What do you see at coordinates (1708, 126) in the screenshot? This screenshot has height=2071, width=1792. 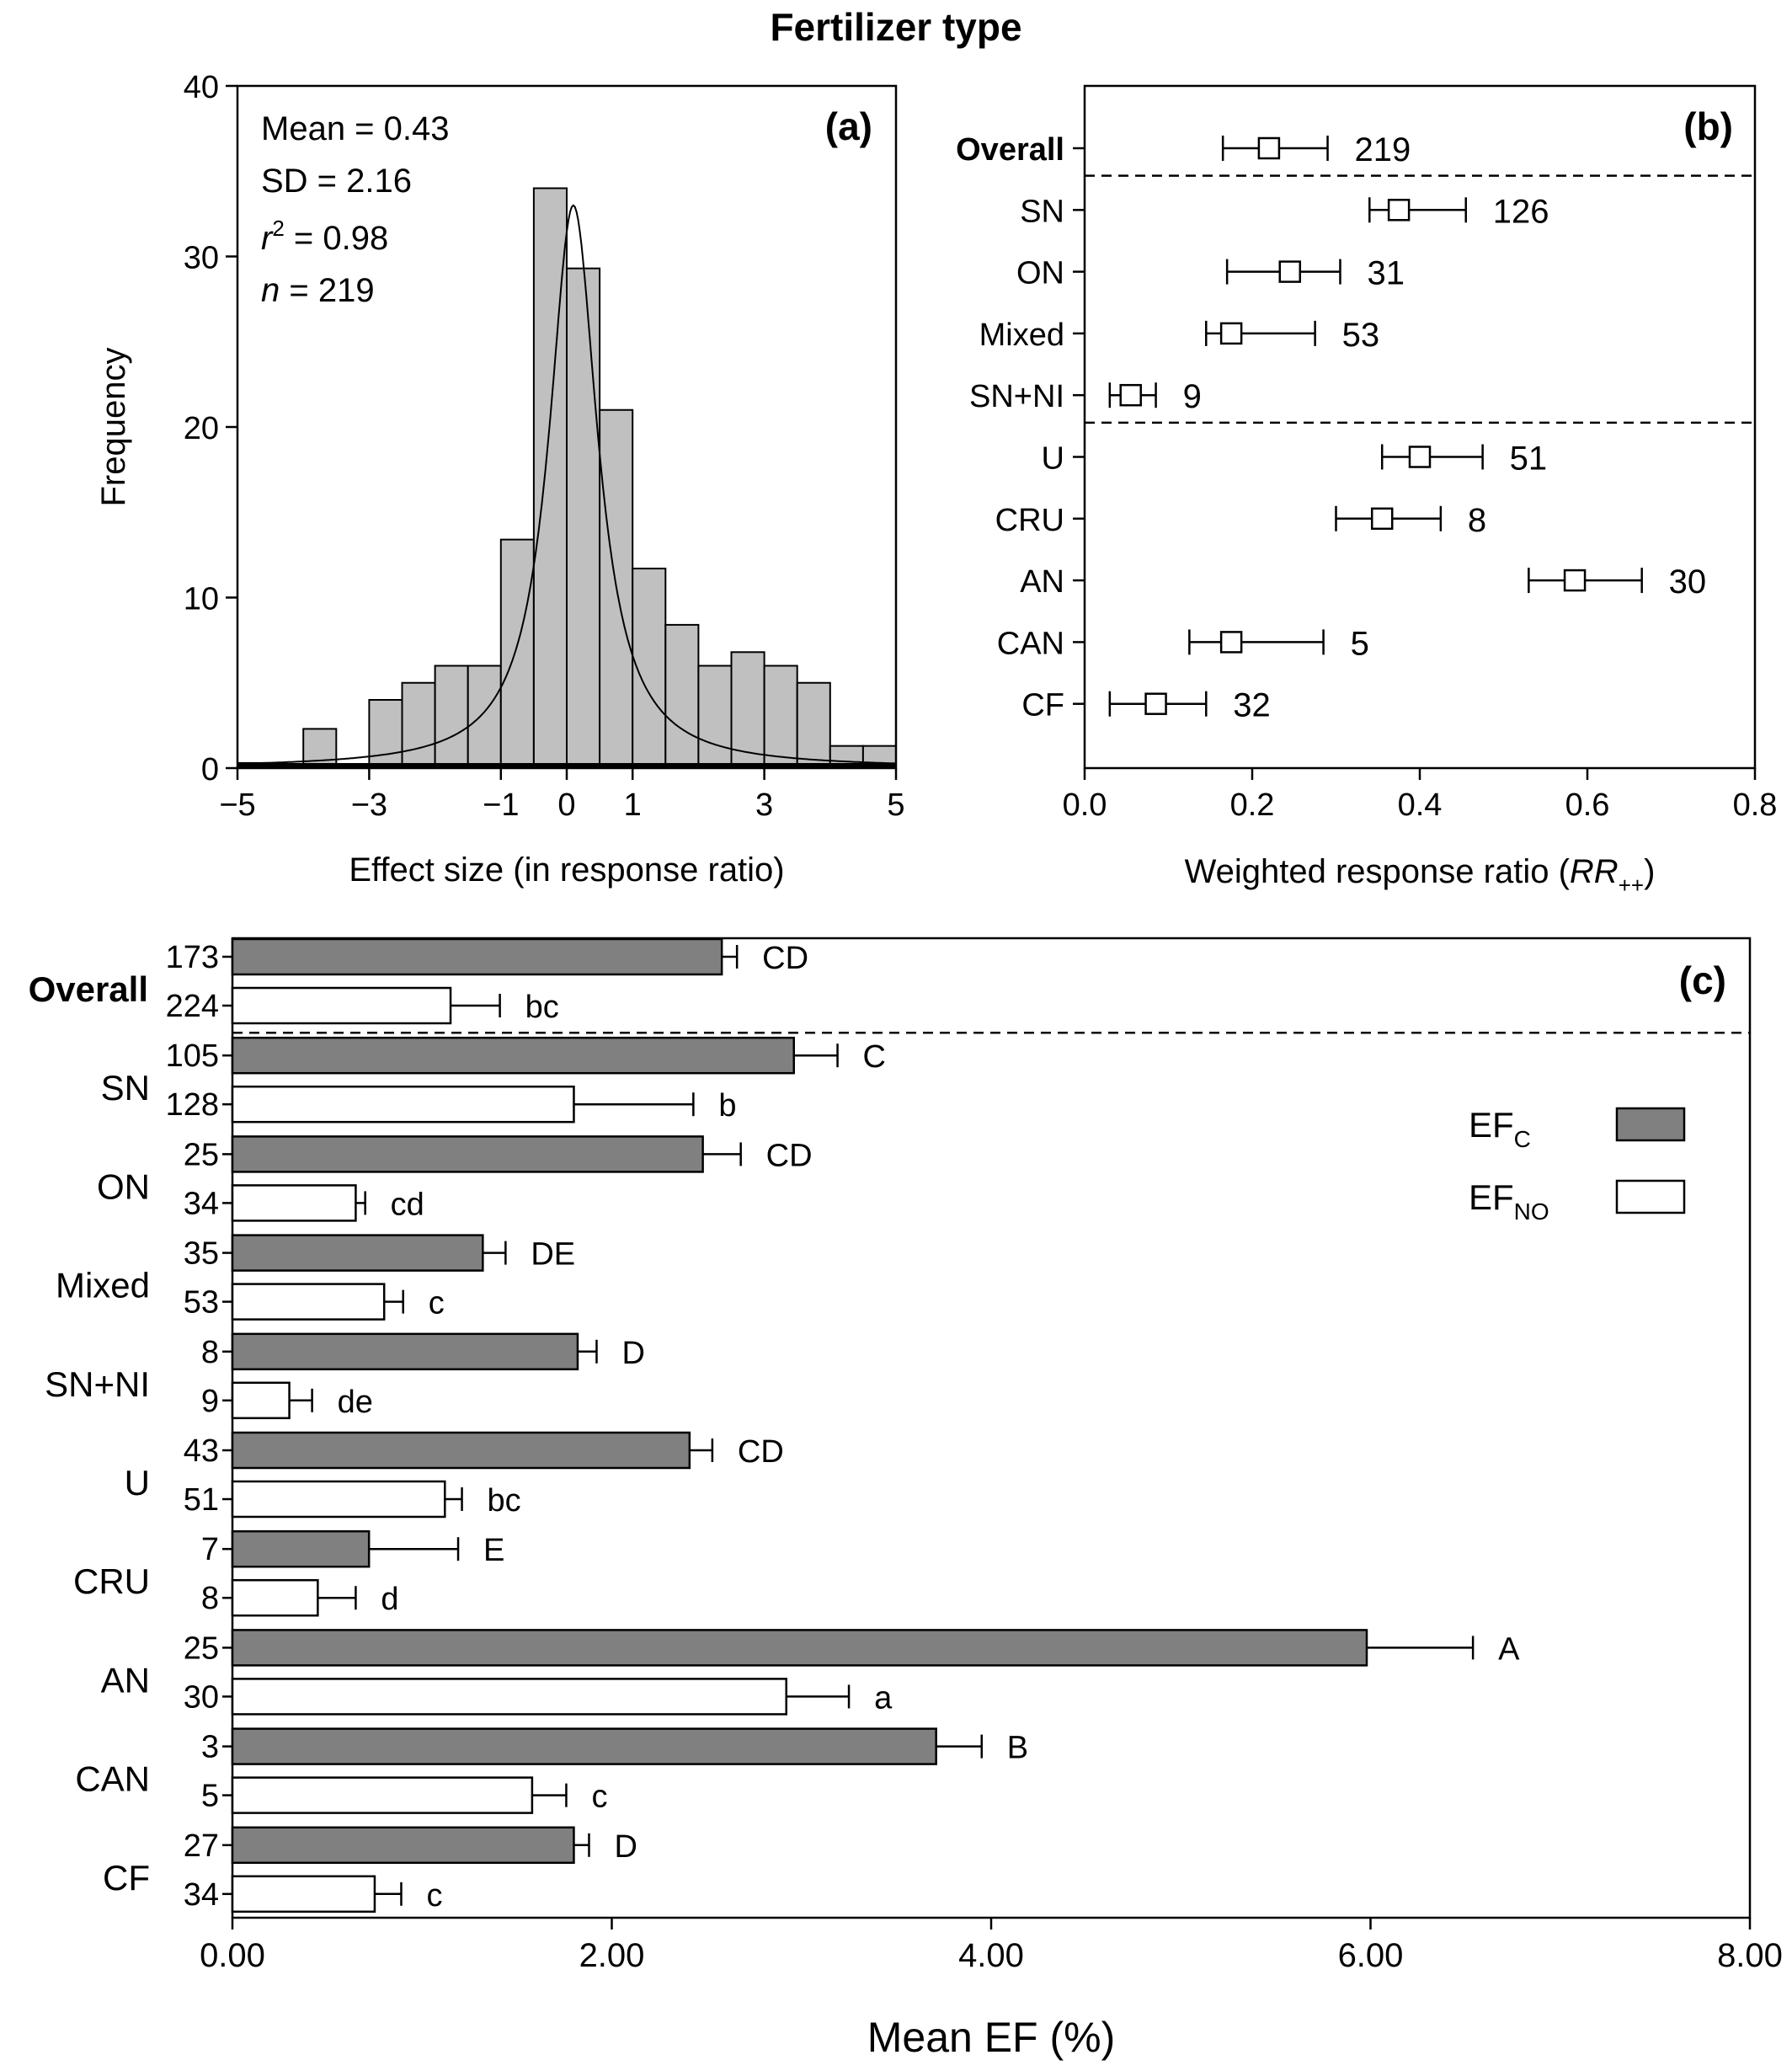 I see `panel-label: (b)` at bounding box center [1708, 126].